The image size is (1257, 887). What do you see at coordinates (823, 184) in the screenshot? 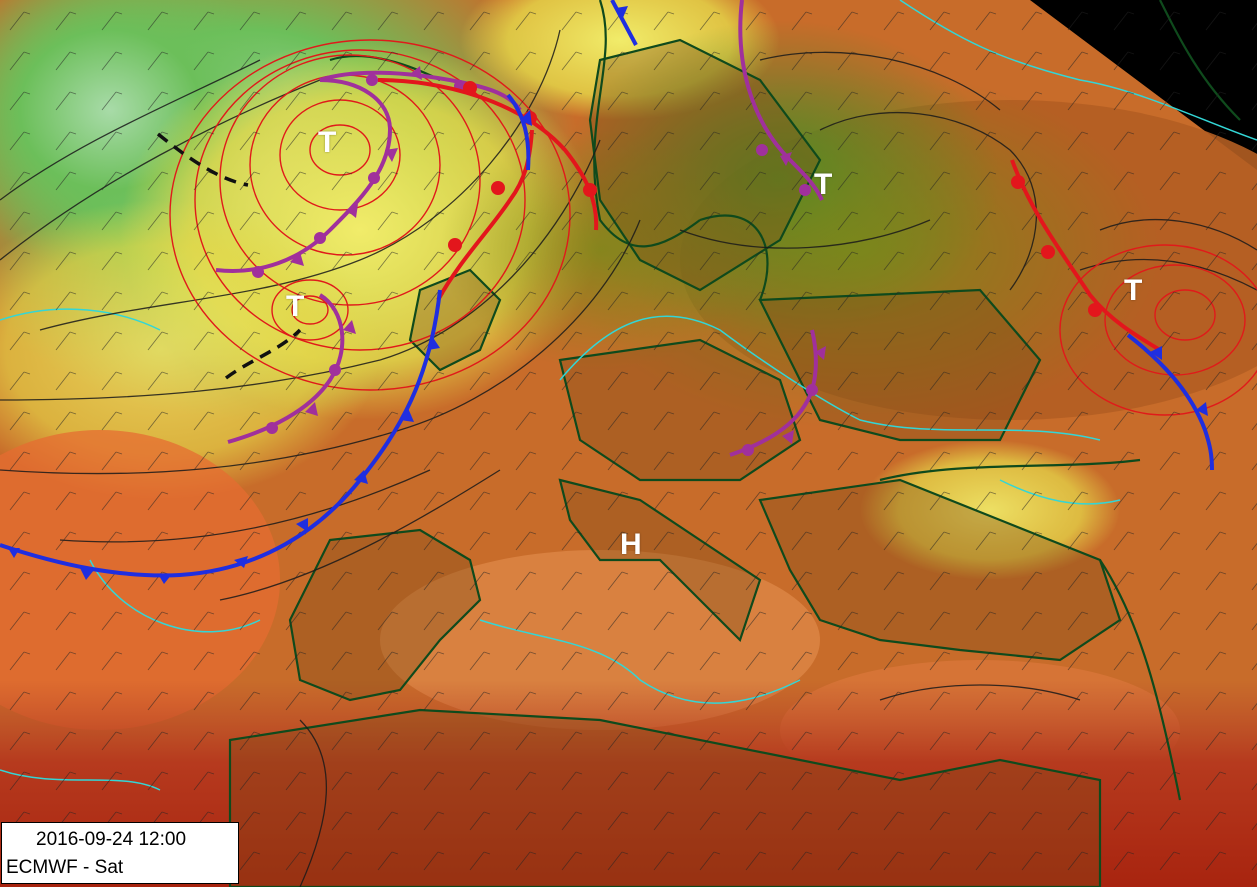
I see `low-pressure-label-finland: T` at bounding box center [823, 184].